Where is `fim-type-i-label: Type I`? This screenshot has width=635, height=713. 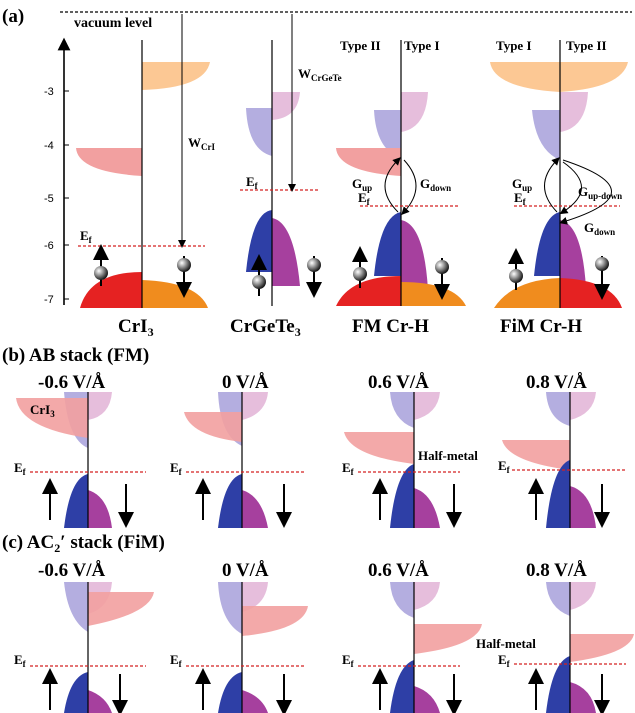
fim-type-i-label: Type I is located at coordinates (514, 45).